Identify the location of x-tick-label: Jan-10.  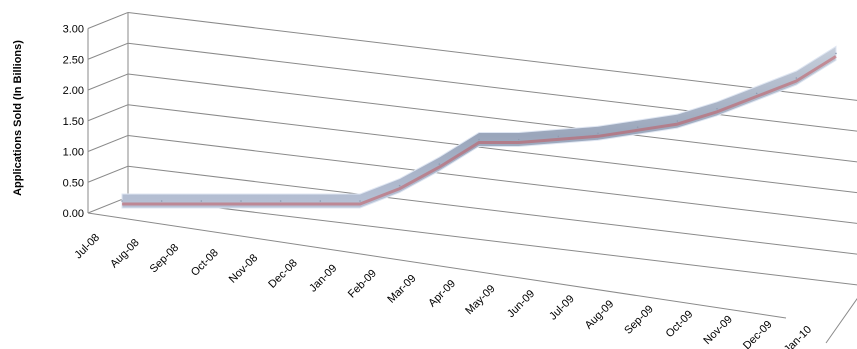
(798, 336).